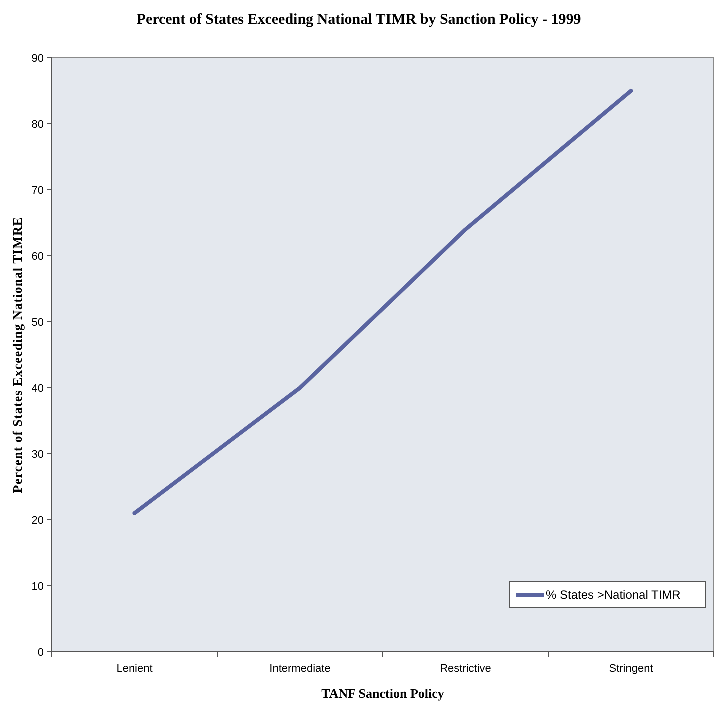 The image size is (718, 706). I want to click on y-tick-label: 60, so click(38, 256).